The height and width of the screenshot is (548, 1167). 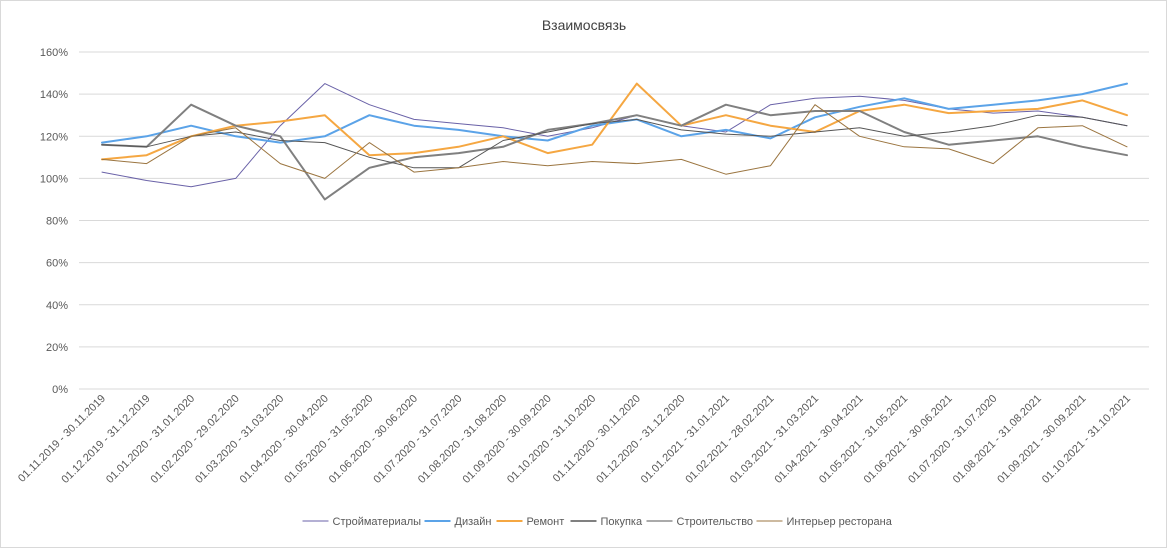 I want to click on y-tick-label: 40%, so click(x=57, y=306).